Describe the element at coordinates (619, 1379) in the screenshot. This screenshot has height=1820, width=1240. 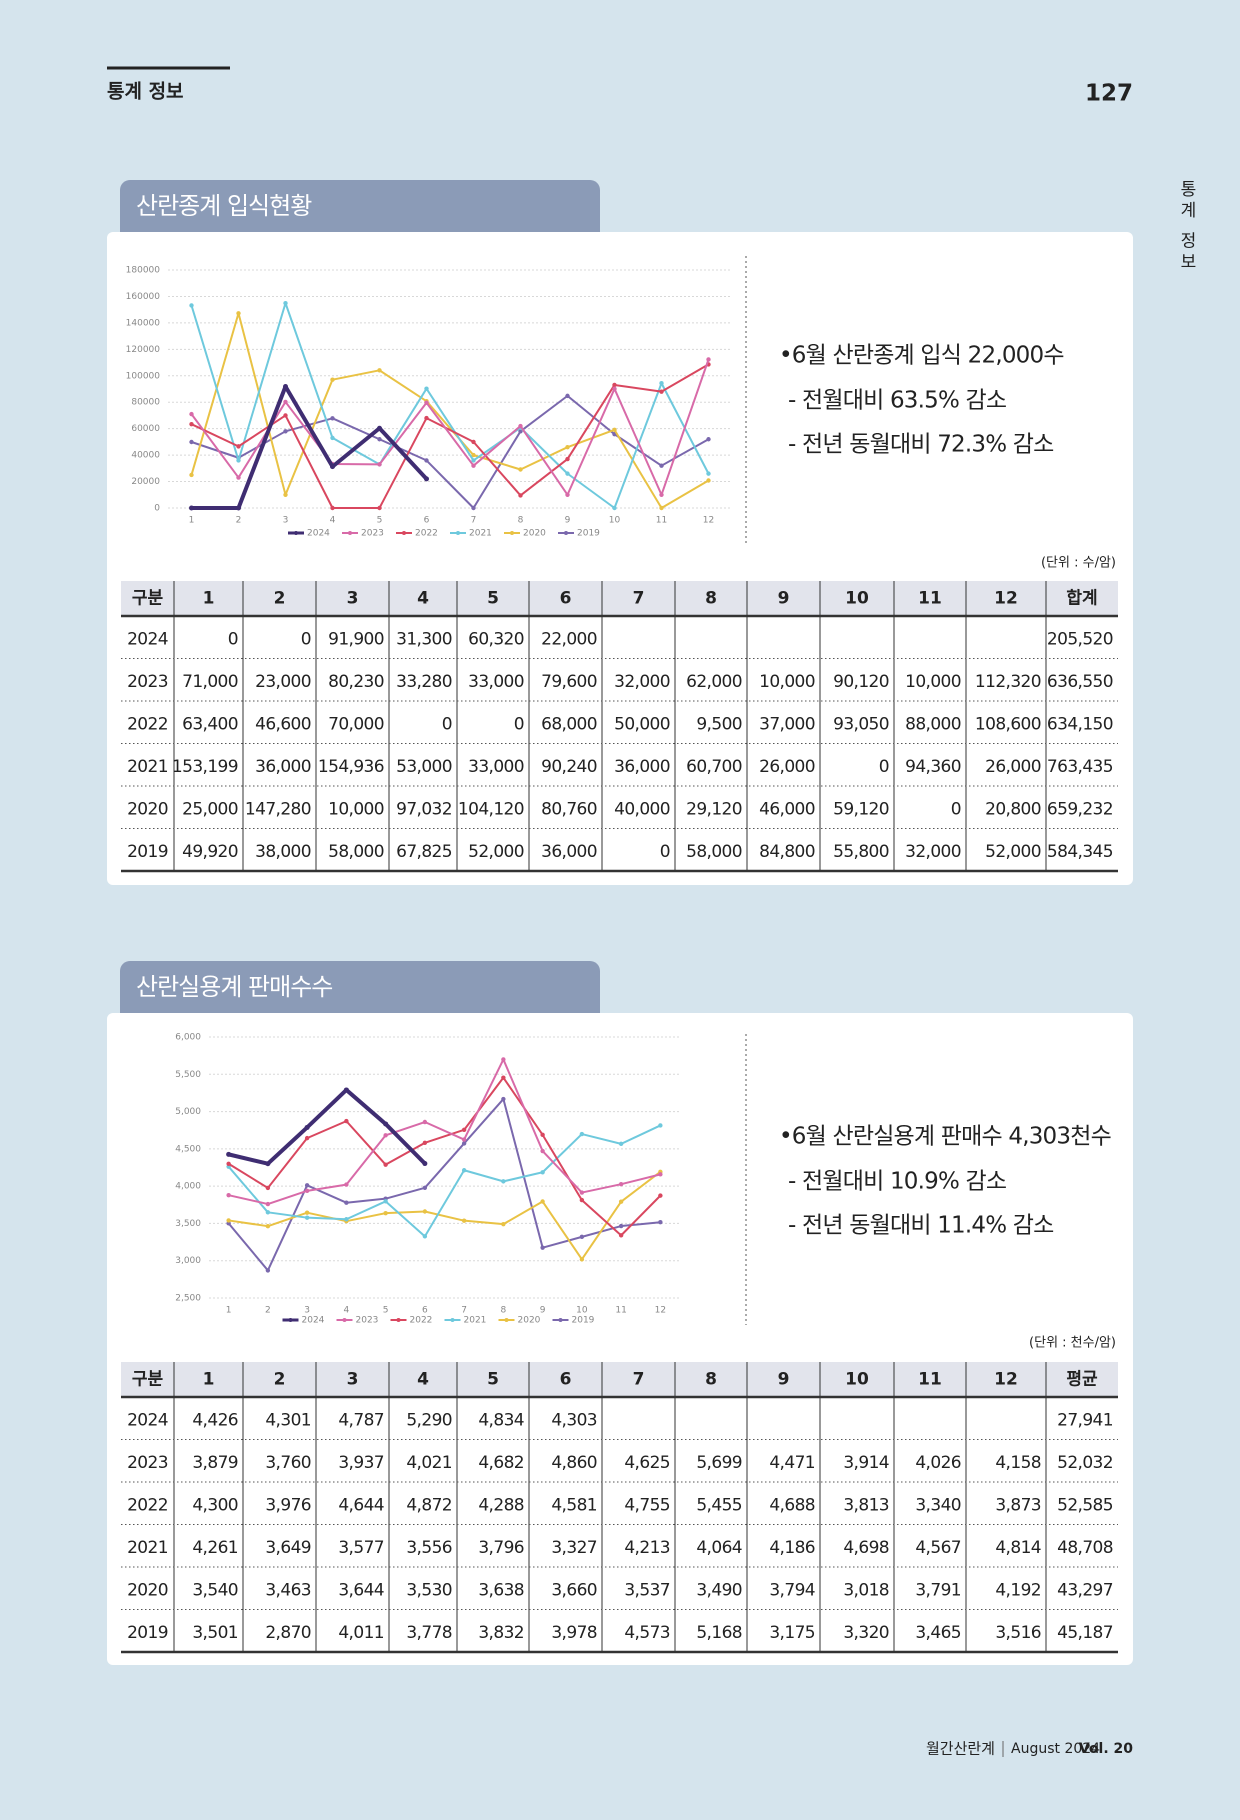
I see `table-header-bg` at that location.